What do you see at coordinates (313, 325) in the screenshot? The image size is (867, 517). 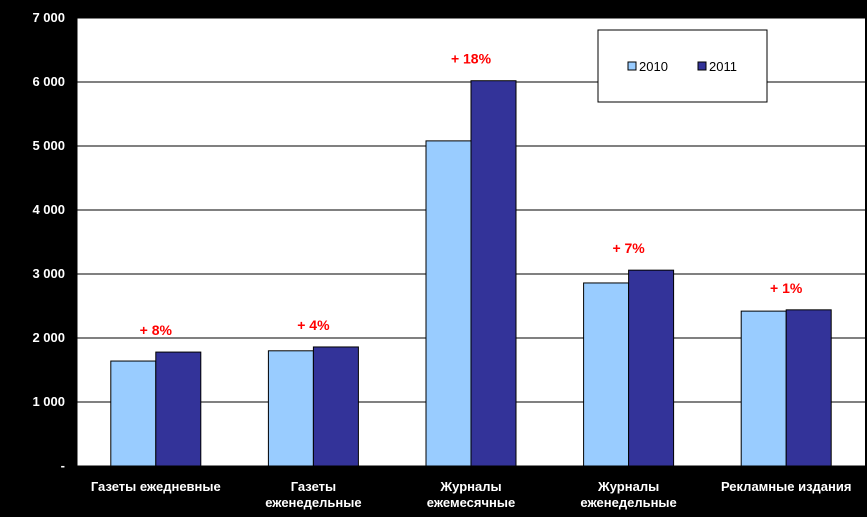 I see `growth-annotation: + 4%` at bounding box center [313, 325].